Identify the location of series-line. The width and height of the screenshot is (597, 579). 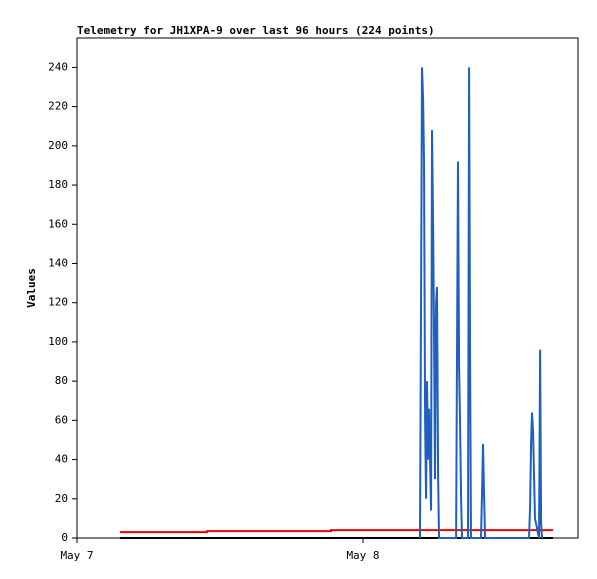
(336, 531).